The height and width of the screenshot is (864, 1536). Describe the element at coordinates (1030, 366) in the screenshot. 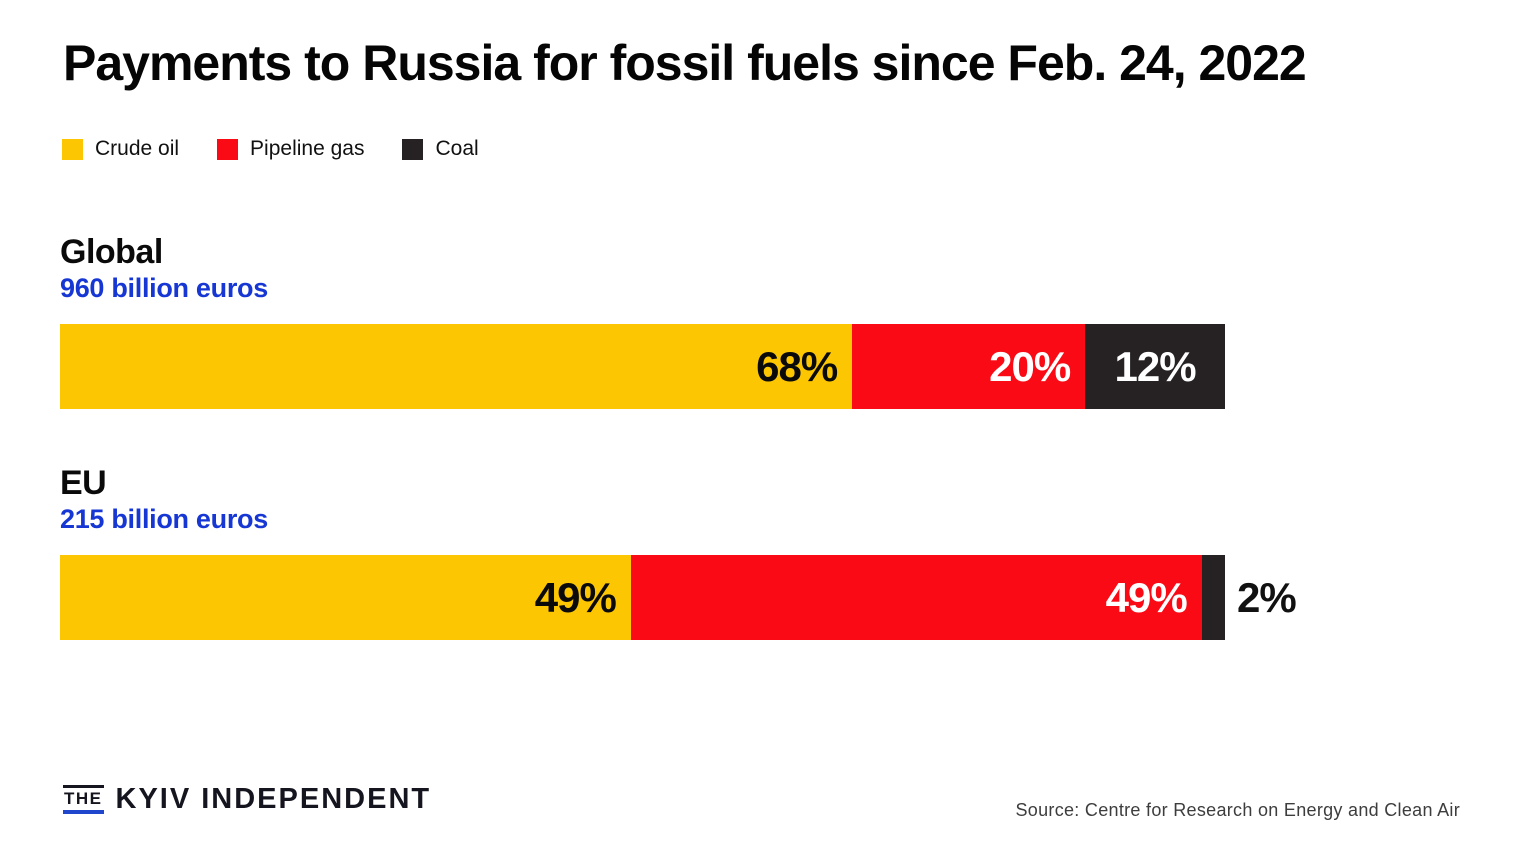

I see `segment-value-label: 20%` at that location.